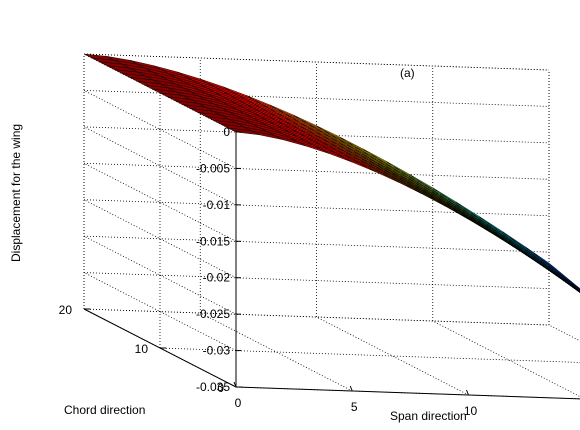 The image size is (580, 430). What do you see at coordinates (428, 416) in the screenshot?
I see `x-axis-label: Span direction` at bounding box center [428, 416].